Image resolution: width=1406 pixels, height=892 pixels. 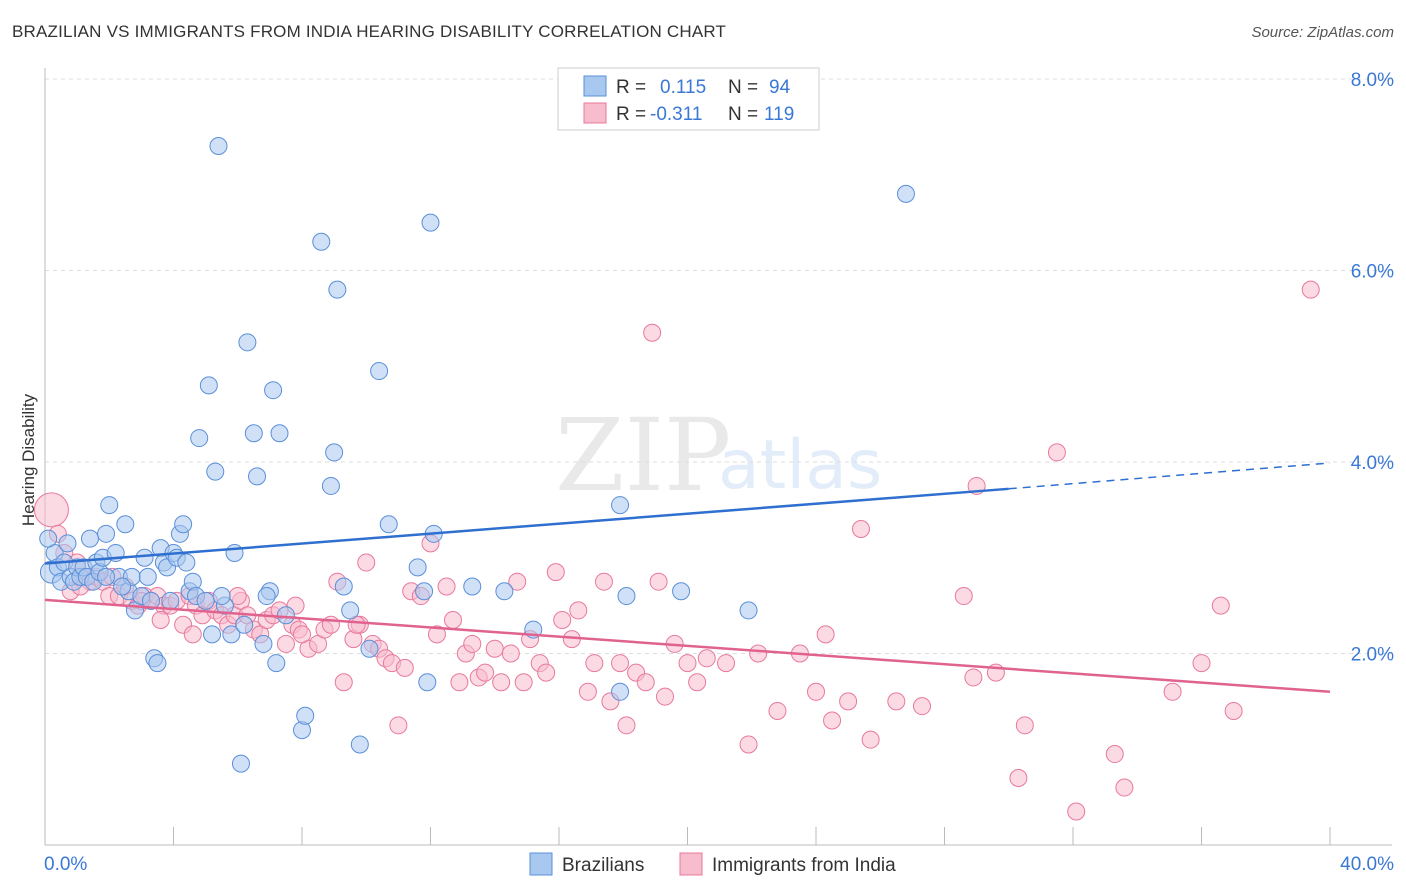 I want to click on legend-r-label-2: R =, so click(x=631, y=114).